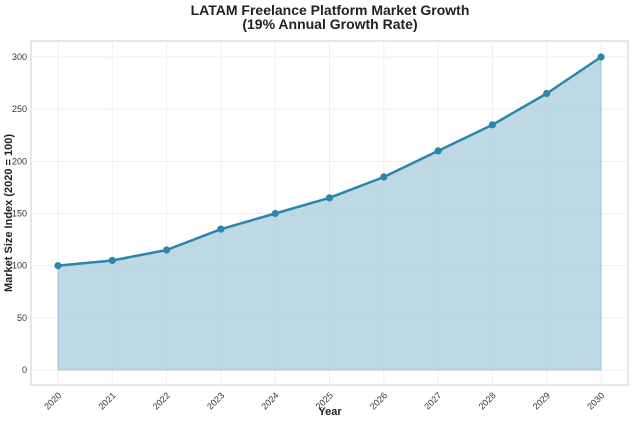  I want to click on y-tick-label: 200, so click(19, 161).